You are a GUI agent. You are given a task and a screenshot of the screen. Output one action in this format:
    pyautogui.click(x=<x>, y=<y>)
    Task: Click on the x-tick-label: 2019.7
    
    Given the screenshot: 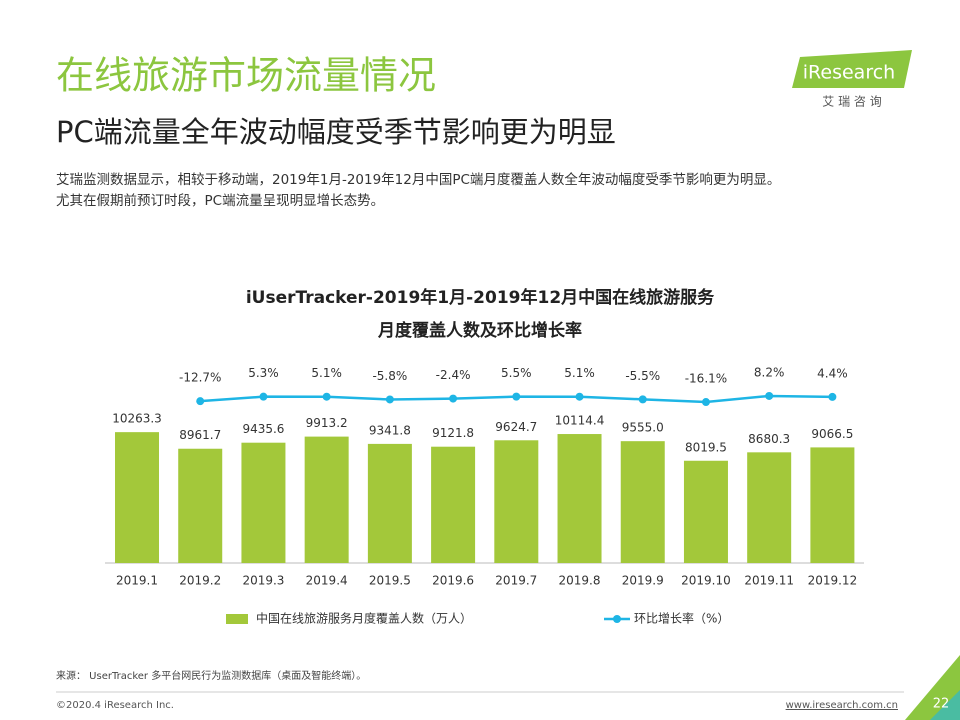 What is the action you would take?
    pyautogui.click(x=516, y=581)
    